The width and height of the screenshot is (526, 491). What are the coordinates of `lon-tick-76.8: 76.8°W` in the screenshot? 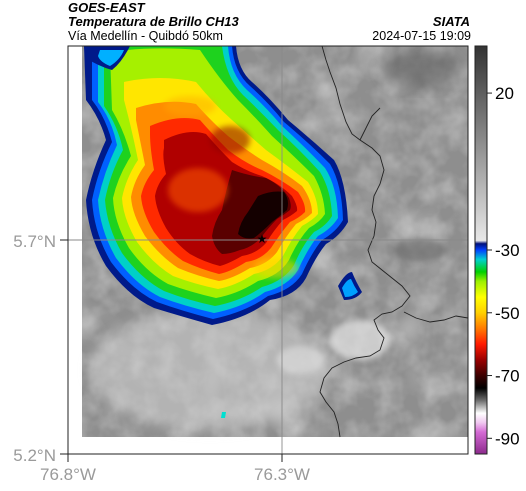 It's located at (68, 474).